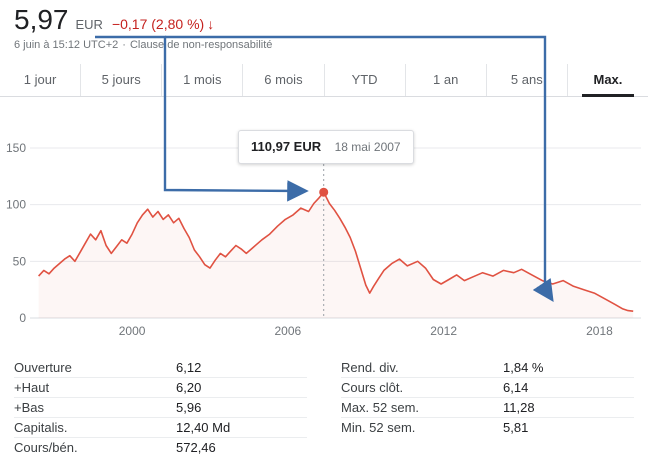 The image size is (648, 460). Describe the element at coordinates (487, 368) in the screenshot. I see `stat-row-rendement: Rend. div. 1,84 %` at that location.